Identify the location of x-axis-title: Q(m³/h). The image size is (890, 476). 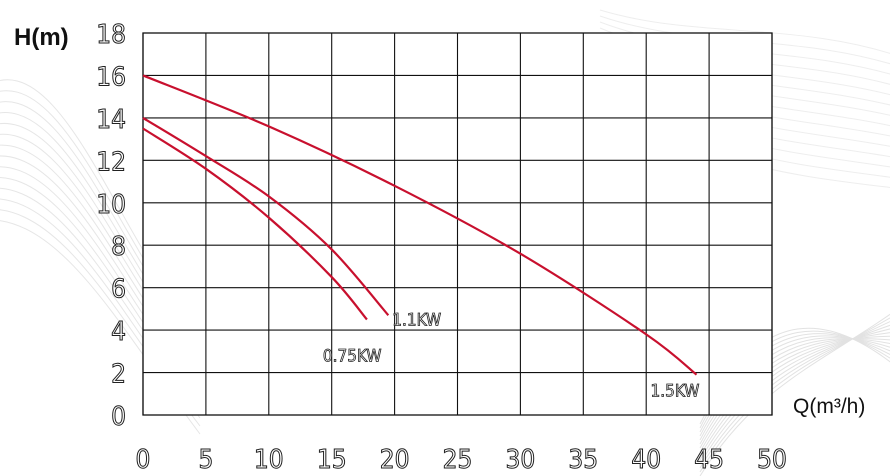
(829, 406).